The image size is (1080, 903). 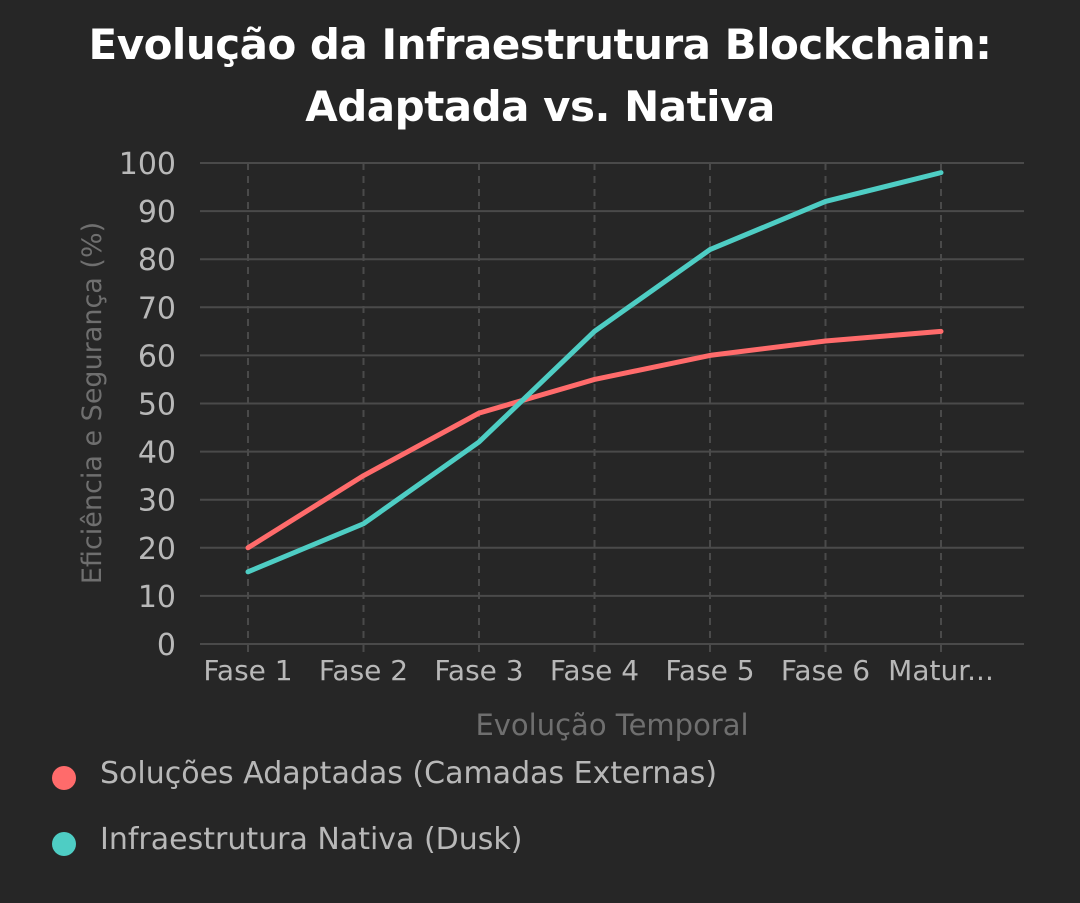 What do you see at coordinates (247, 670) in the screenshot?
I see `x-tick-label: Fase 1` at bounding box center [247, 670].